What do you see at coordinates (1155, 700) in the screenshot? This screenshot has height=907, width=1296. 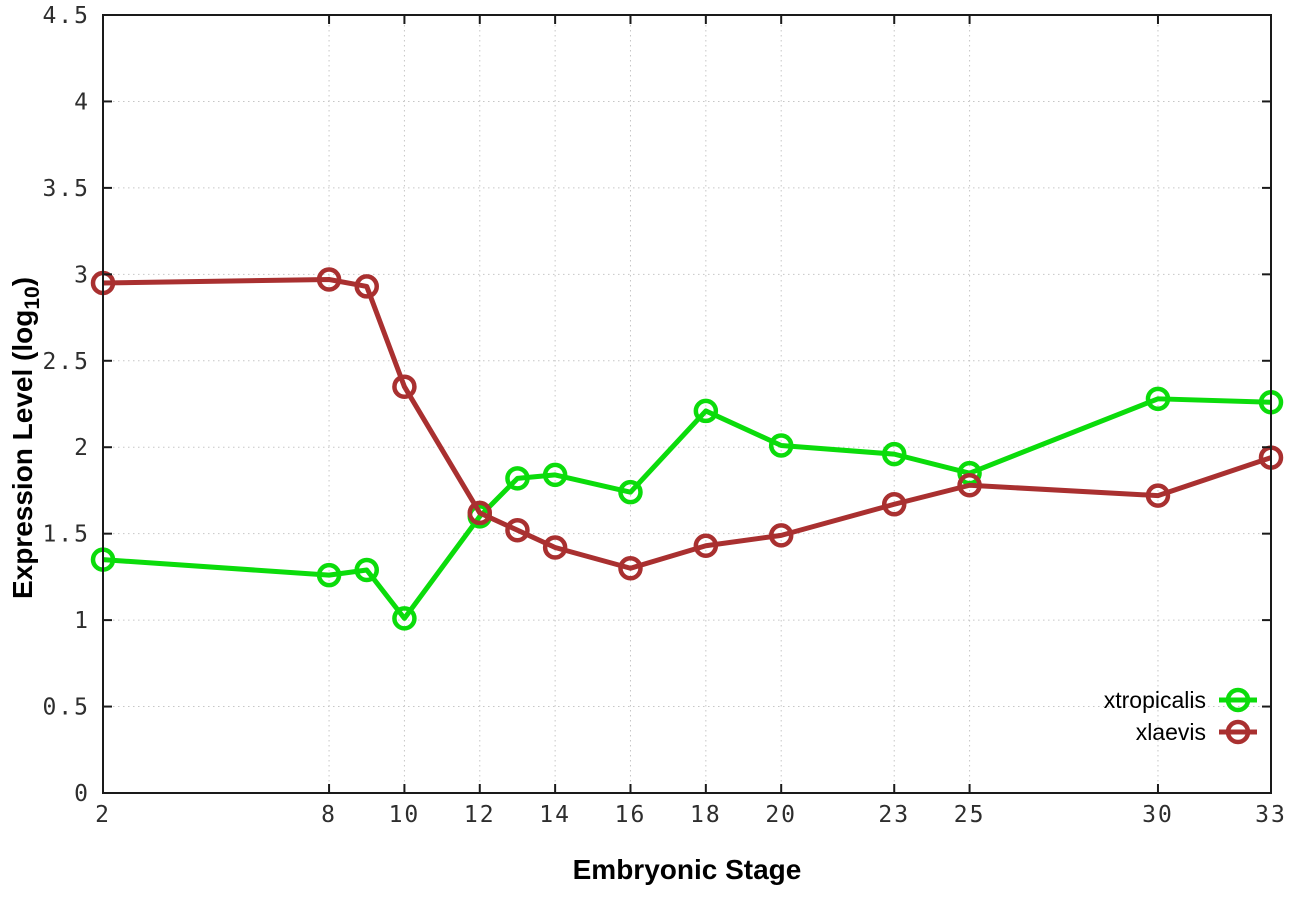 I see `legend-label-xtropicalis: xtropicalis` at bounding box center [1155, 700].